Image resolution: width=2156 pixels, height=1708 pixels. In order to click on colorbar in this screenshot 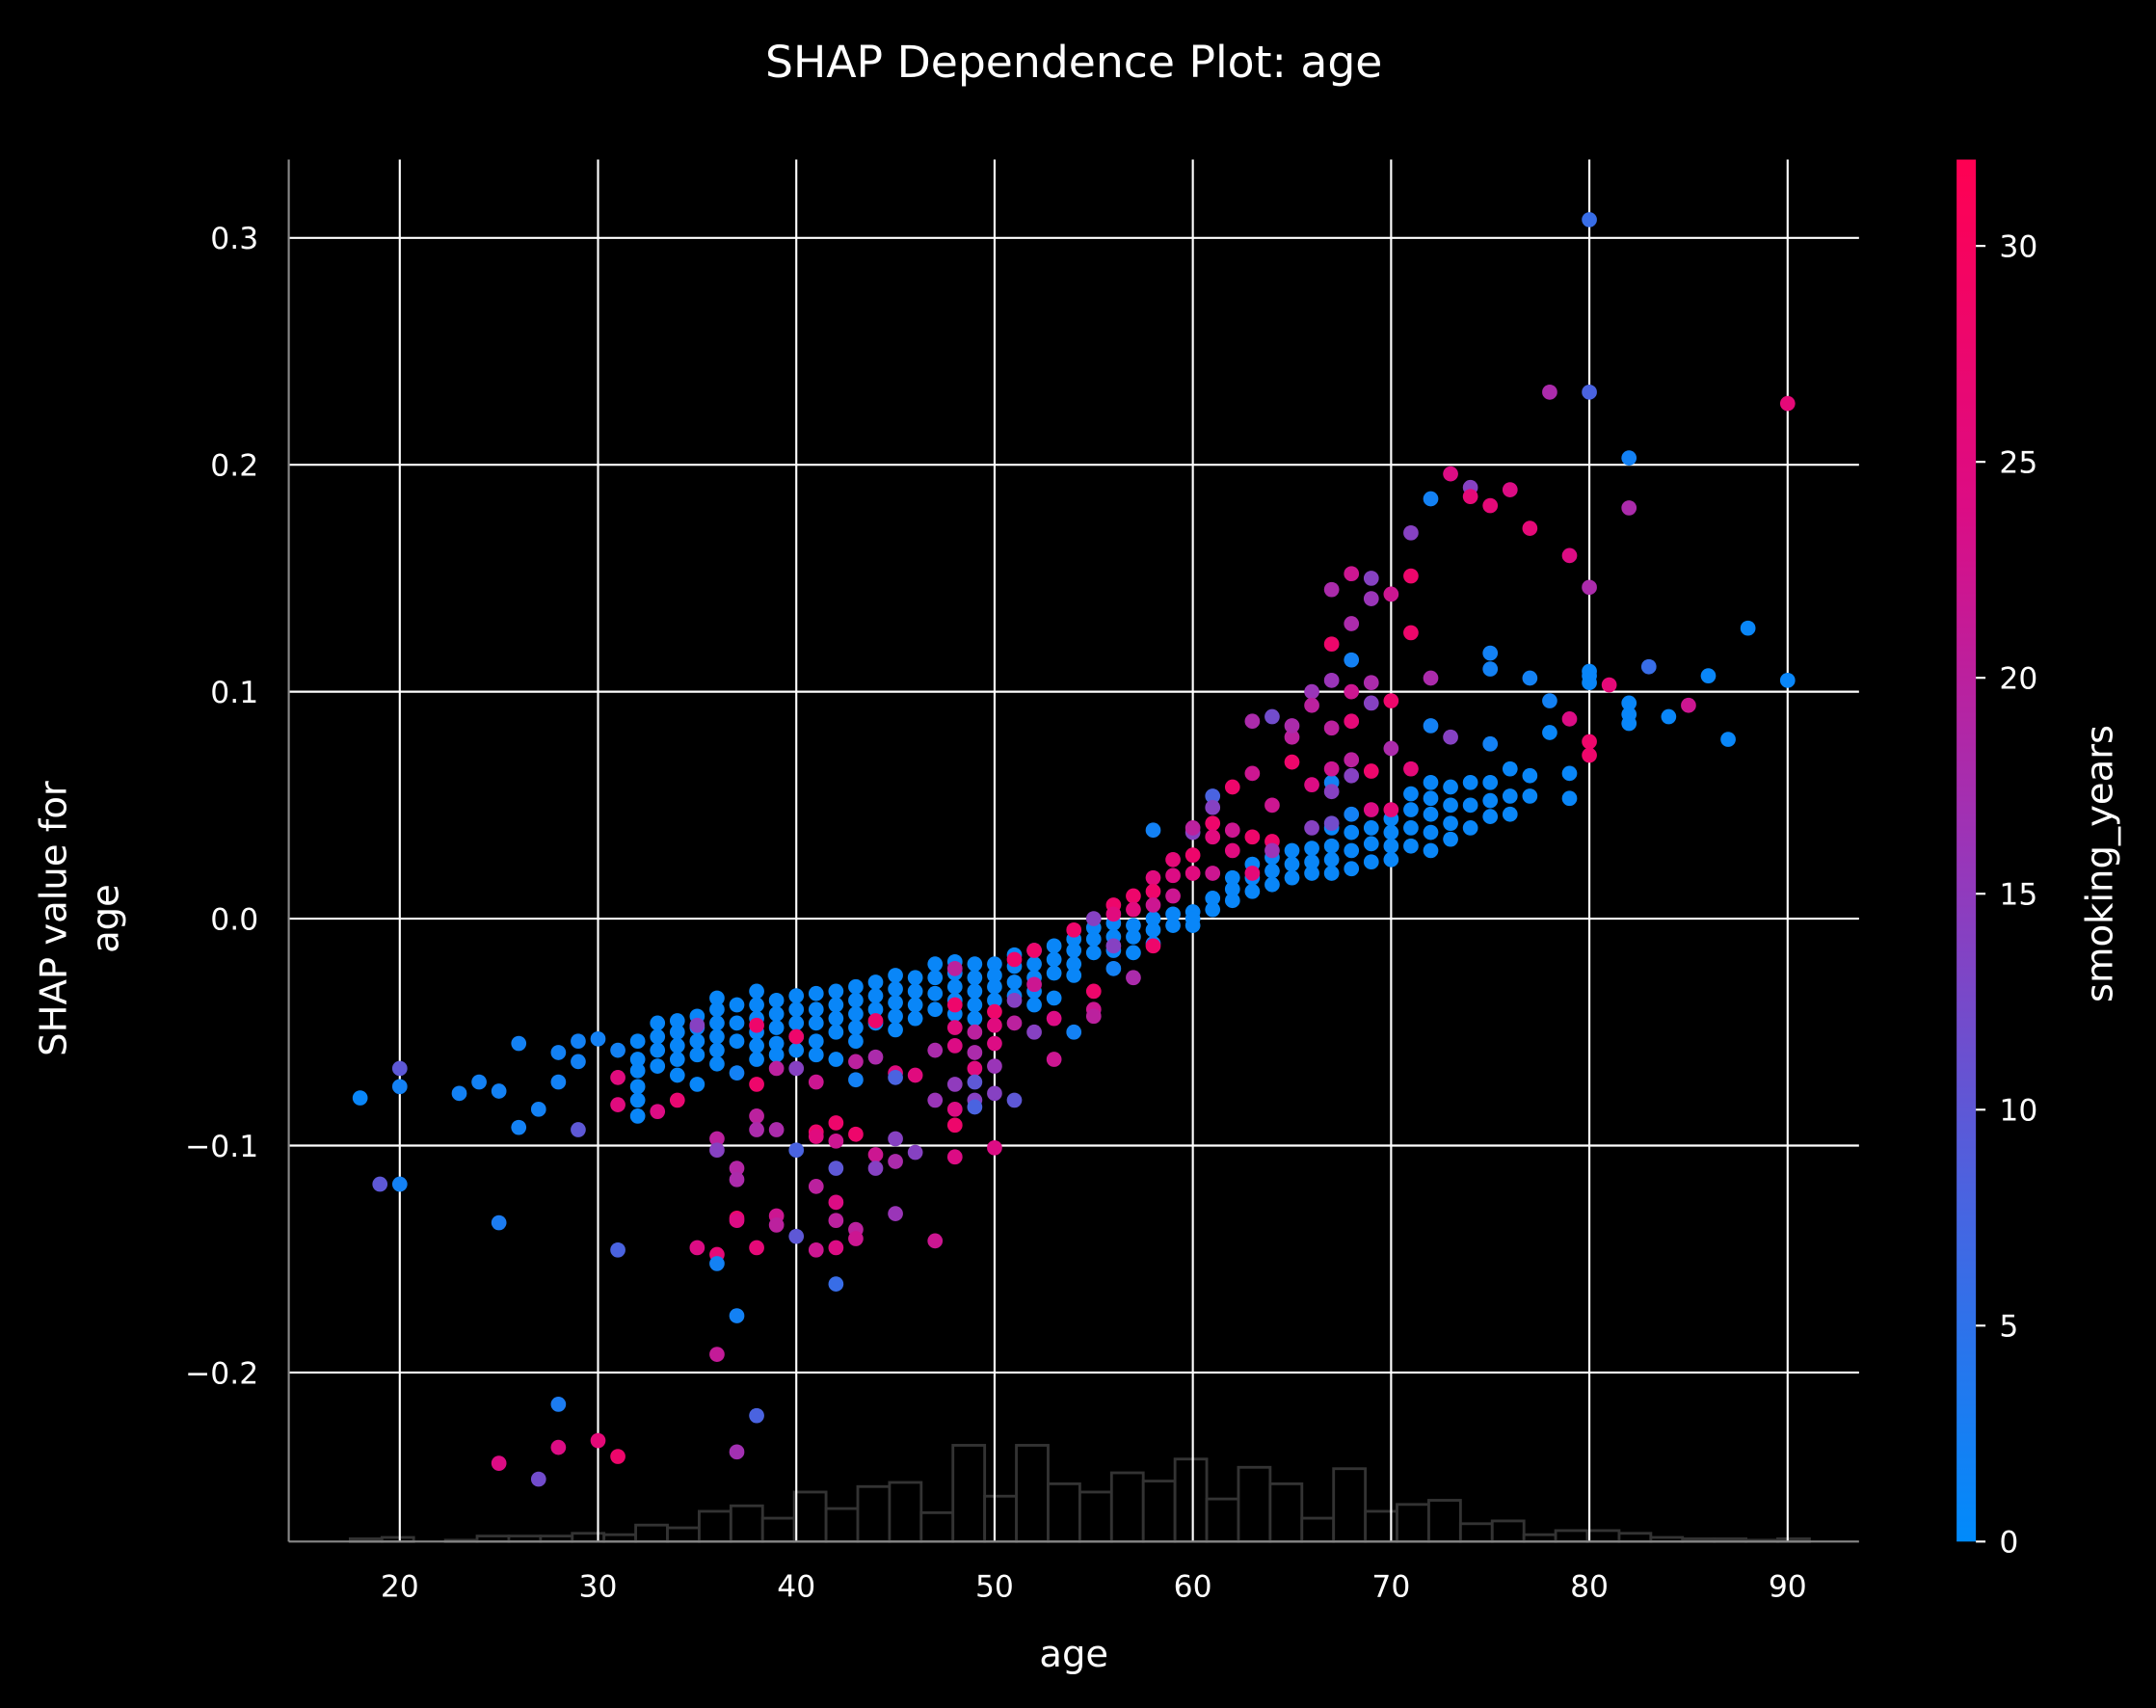, I will do `click(1966, 850)`.